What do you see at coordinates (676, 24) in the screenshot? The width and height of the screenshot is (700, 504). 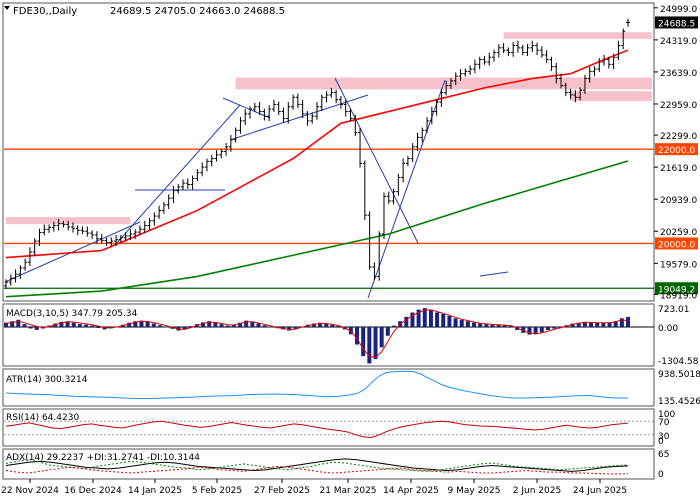 I see `current-price: 24688.5` at bounding box center [676, 24].